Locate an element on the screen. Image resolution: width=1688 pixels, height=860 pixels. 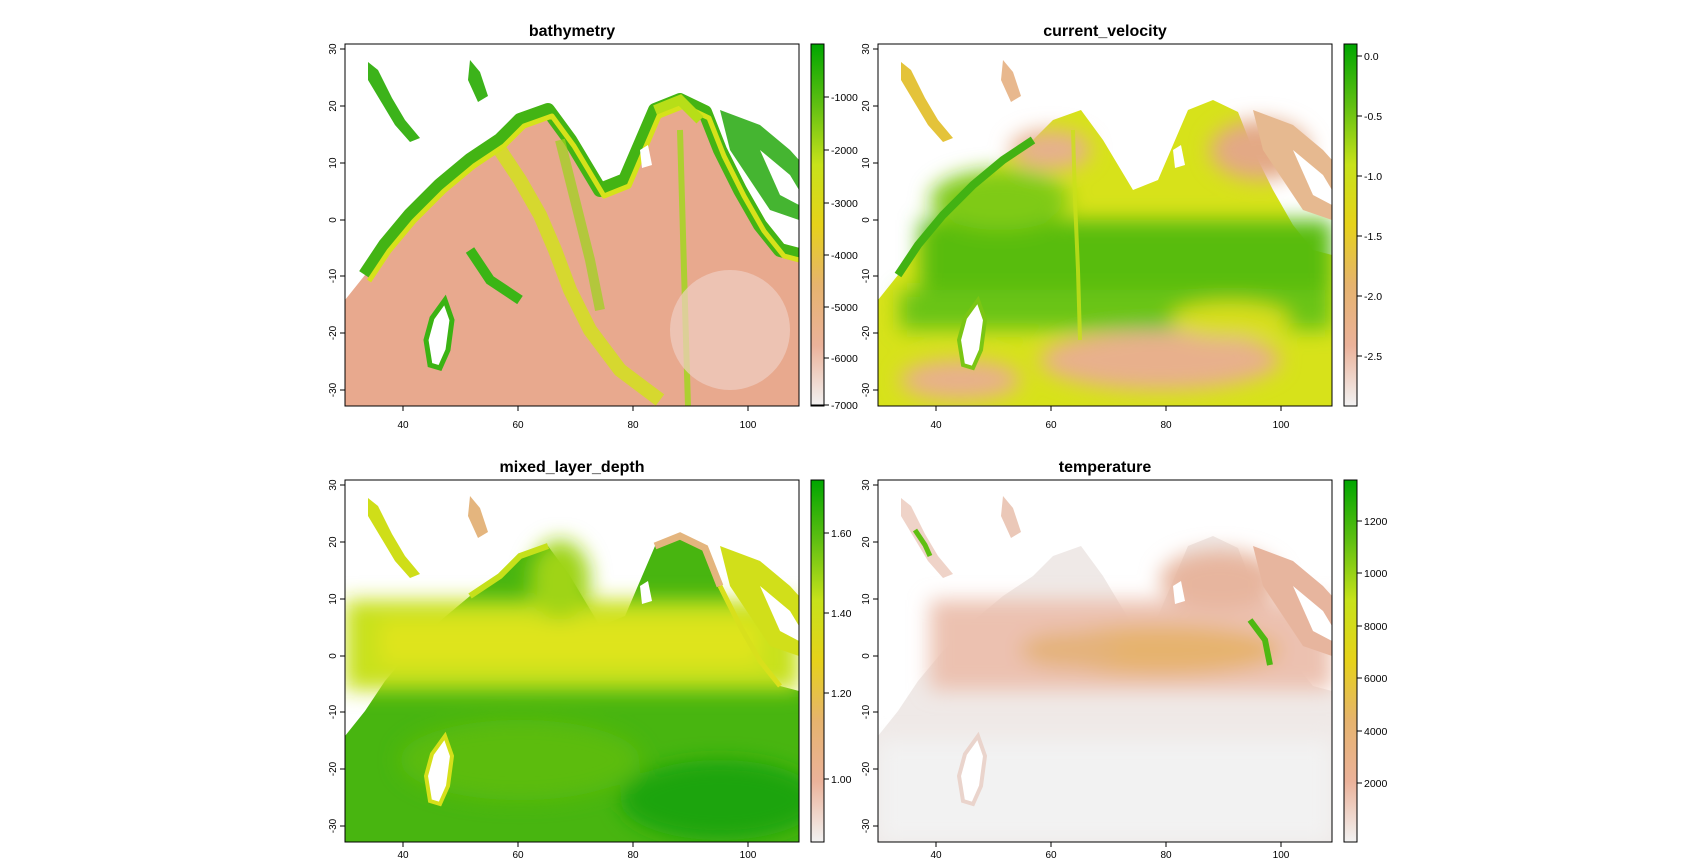
legend-tick-label: -2000 is located at coordinates (844, 151).